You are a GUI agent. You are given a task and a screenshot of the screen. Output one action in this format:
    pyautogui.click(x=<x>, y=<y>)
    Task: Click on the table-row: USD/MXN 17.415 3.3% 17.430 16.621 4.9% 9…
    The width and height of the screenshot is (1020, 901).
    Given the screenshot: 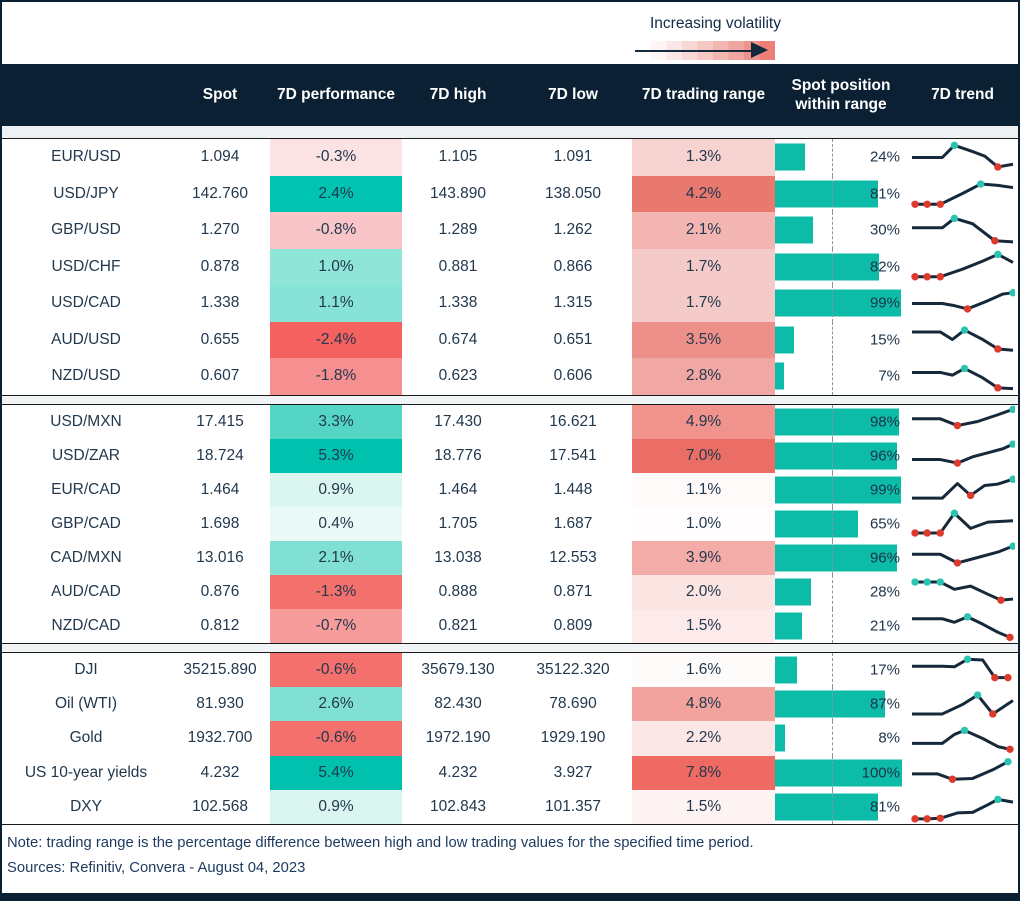 What is the action you would take?
    pyautogui.click(x=510, y=421)
    